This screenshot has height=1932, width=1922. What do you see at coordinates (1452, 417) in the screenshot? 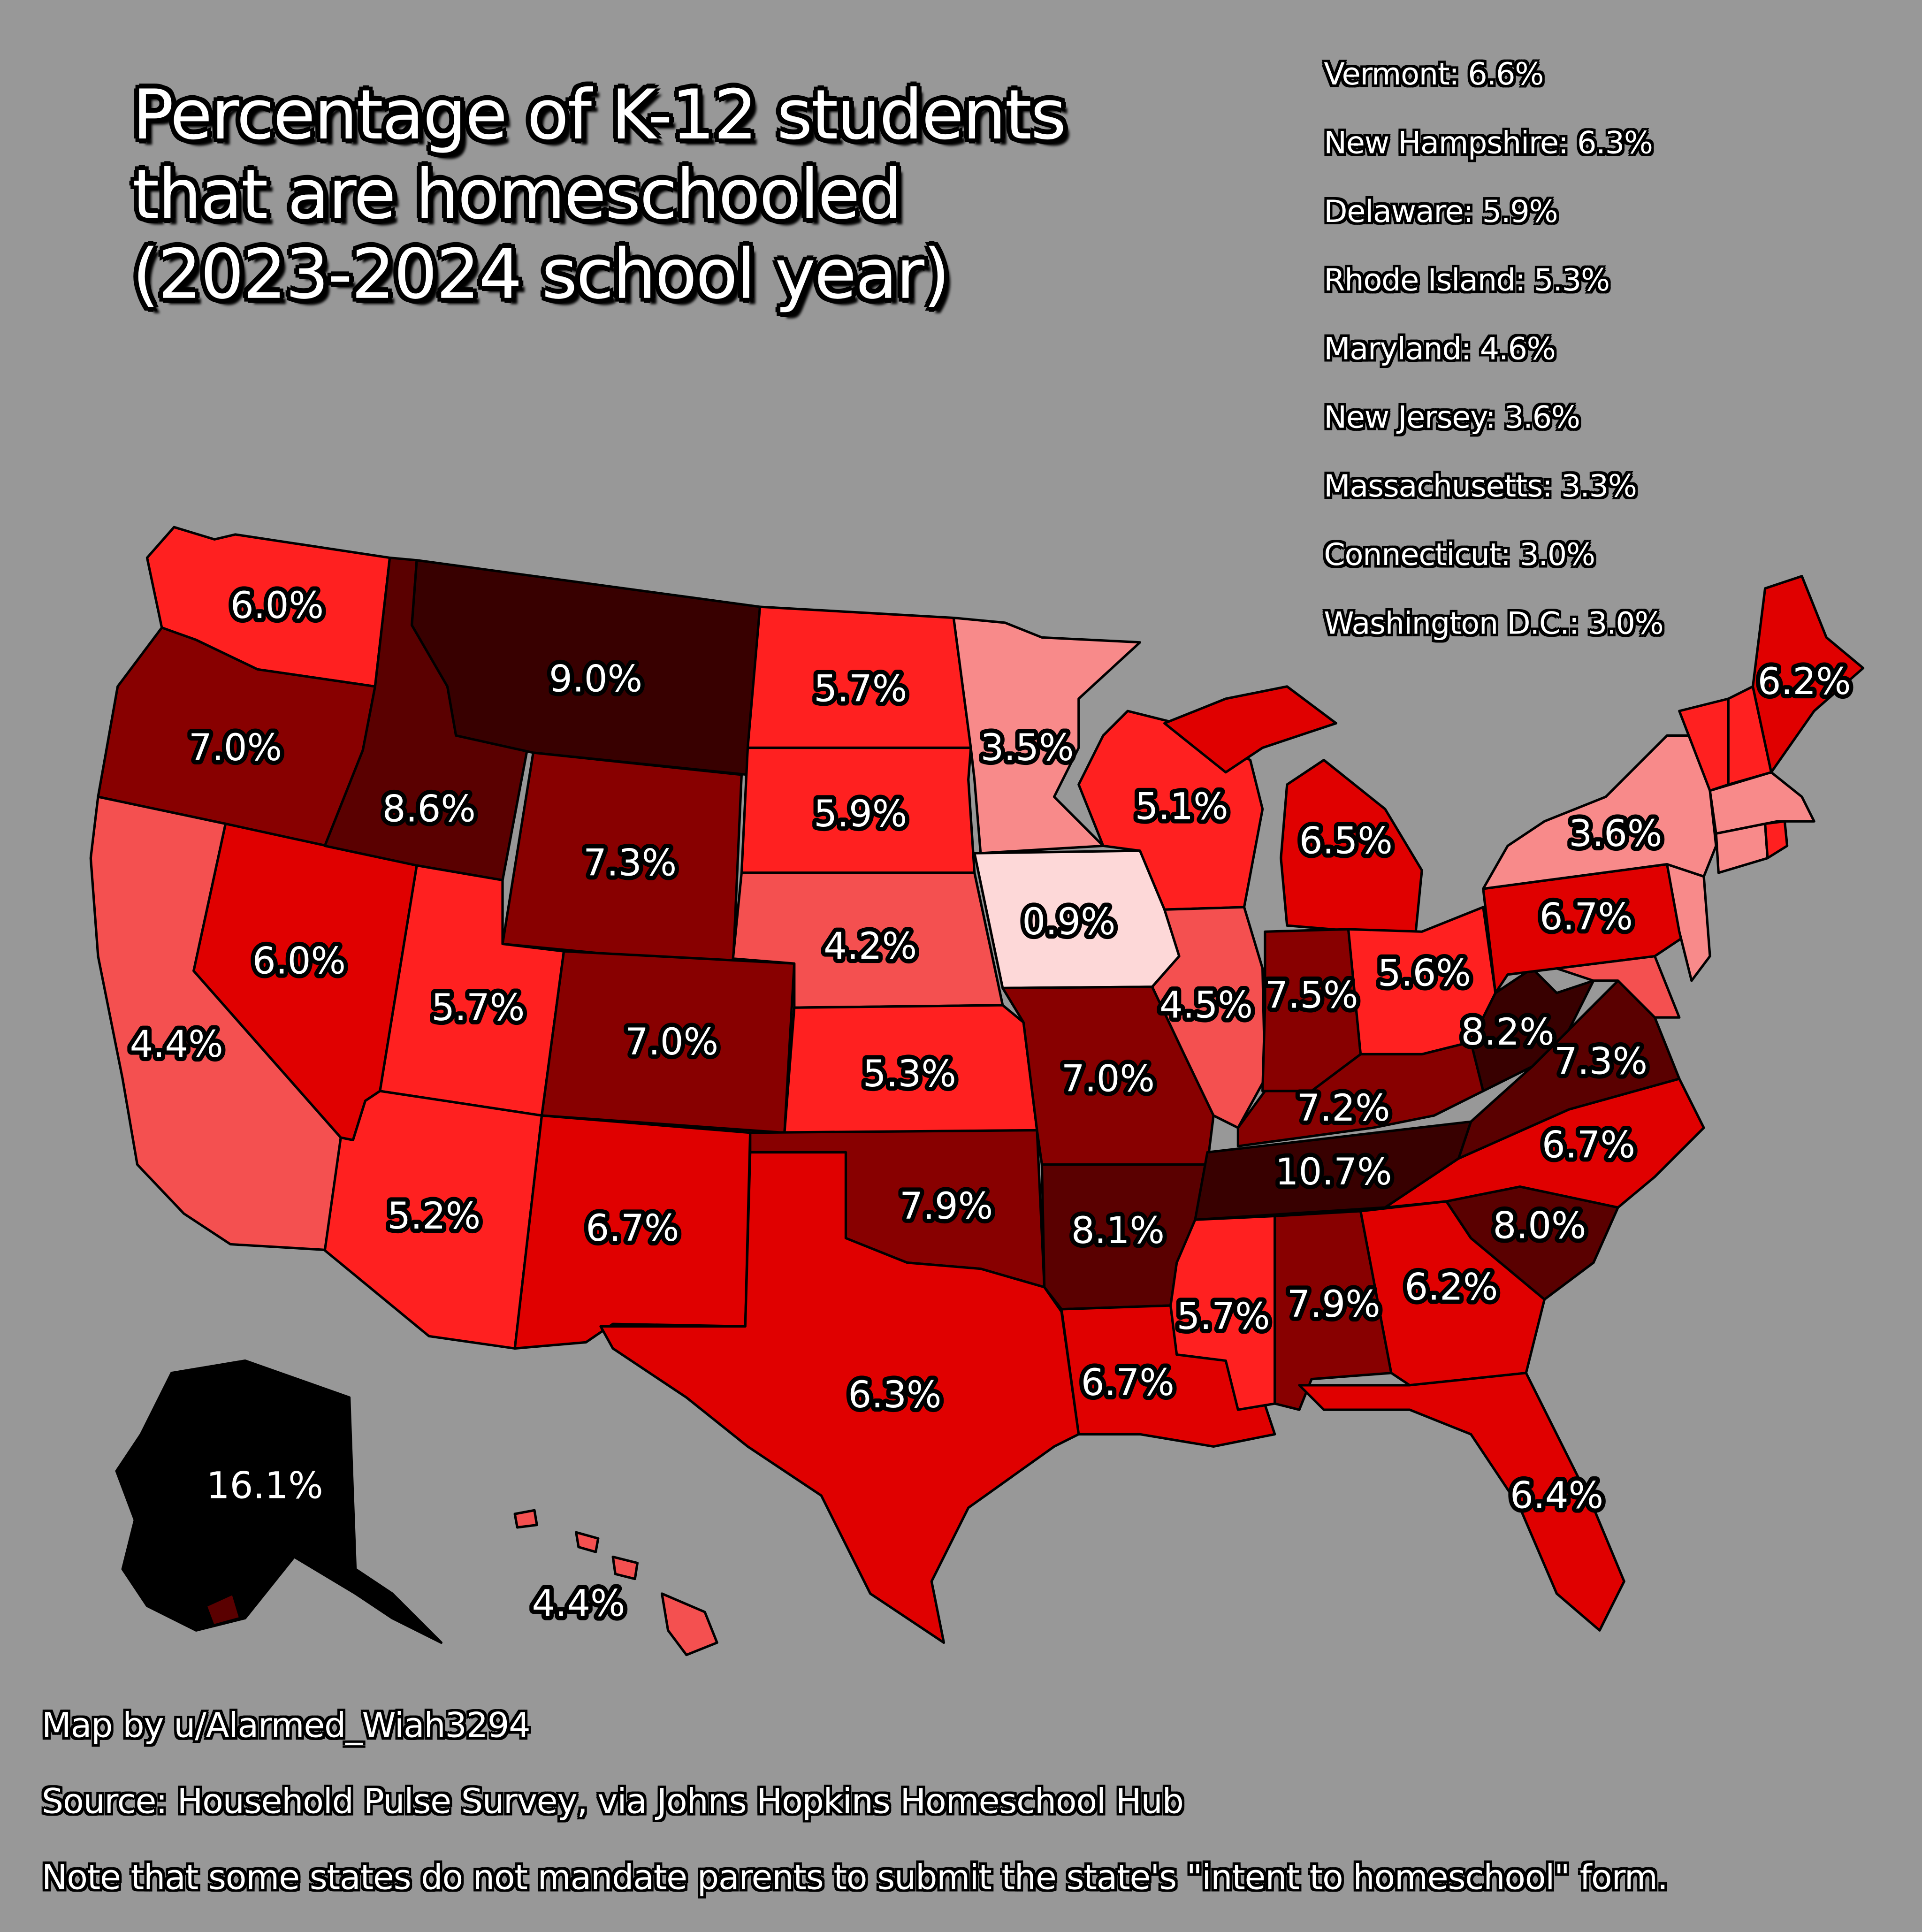
I see `list-item: New Jersey: 3.6%` at bounding box center [1452, 417].